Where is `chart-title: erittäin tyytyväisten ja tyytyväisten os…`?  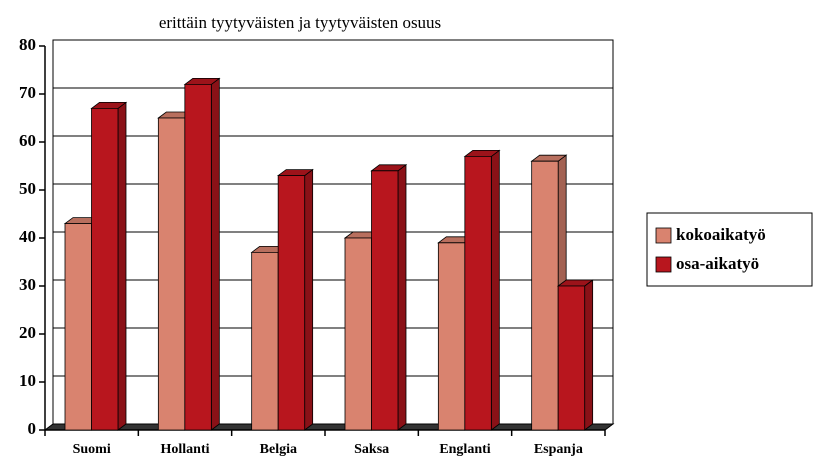
chart-title: erittäin tyytyväisten ja tyytyväisten os… is located at coordinates (300, 22).